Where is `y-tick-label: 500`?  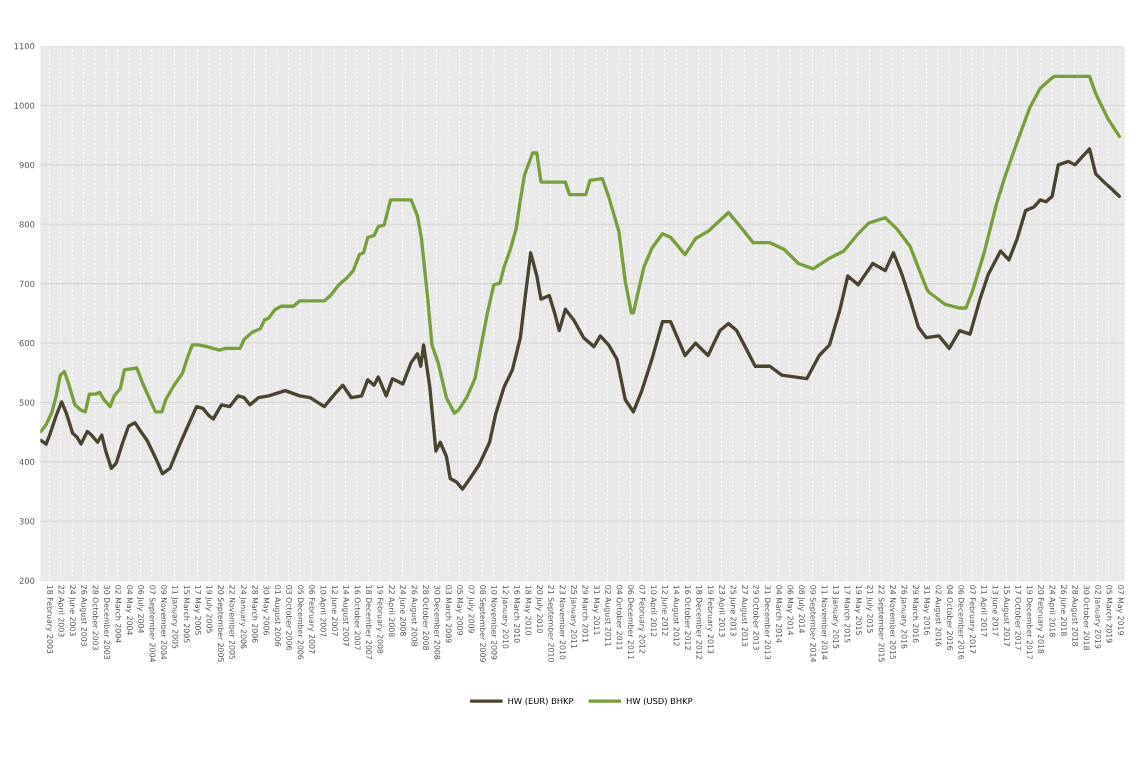 y-tick-label: 500 is located at coordinates (27, 402).